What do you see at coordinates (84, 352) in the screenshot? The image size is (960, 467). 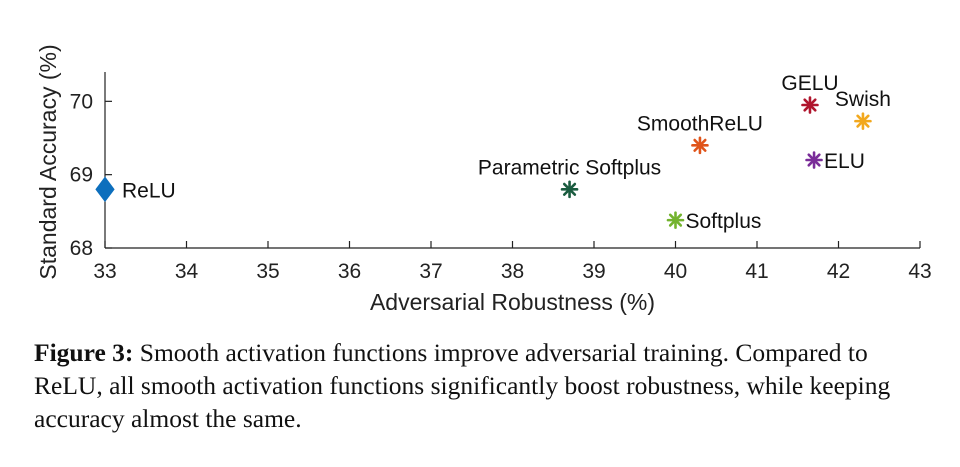 I see `figure-label: Figure 3:` at bounding box center [84, 352].